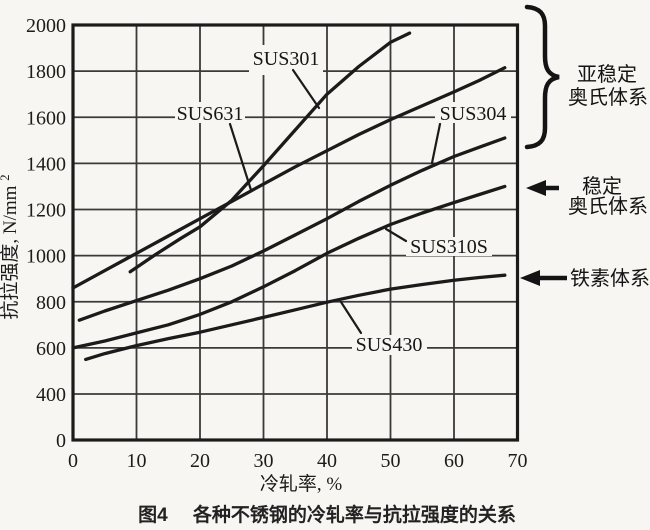 The width and height of the screenshot is (650, 530). I want to click on y-tick-label-400: 400, so click(51, 395).